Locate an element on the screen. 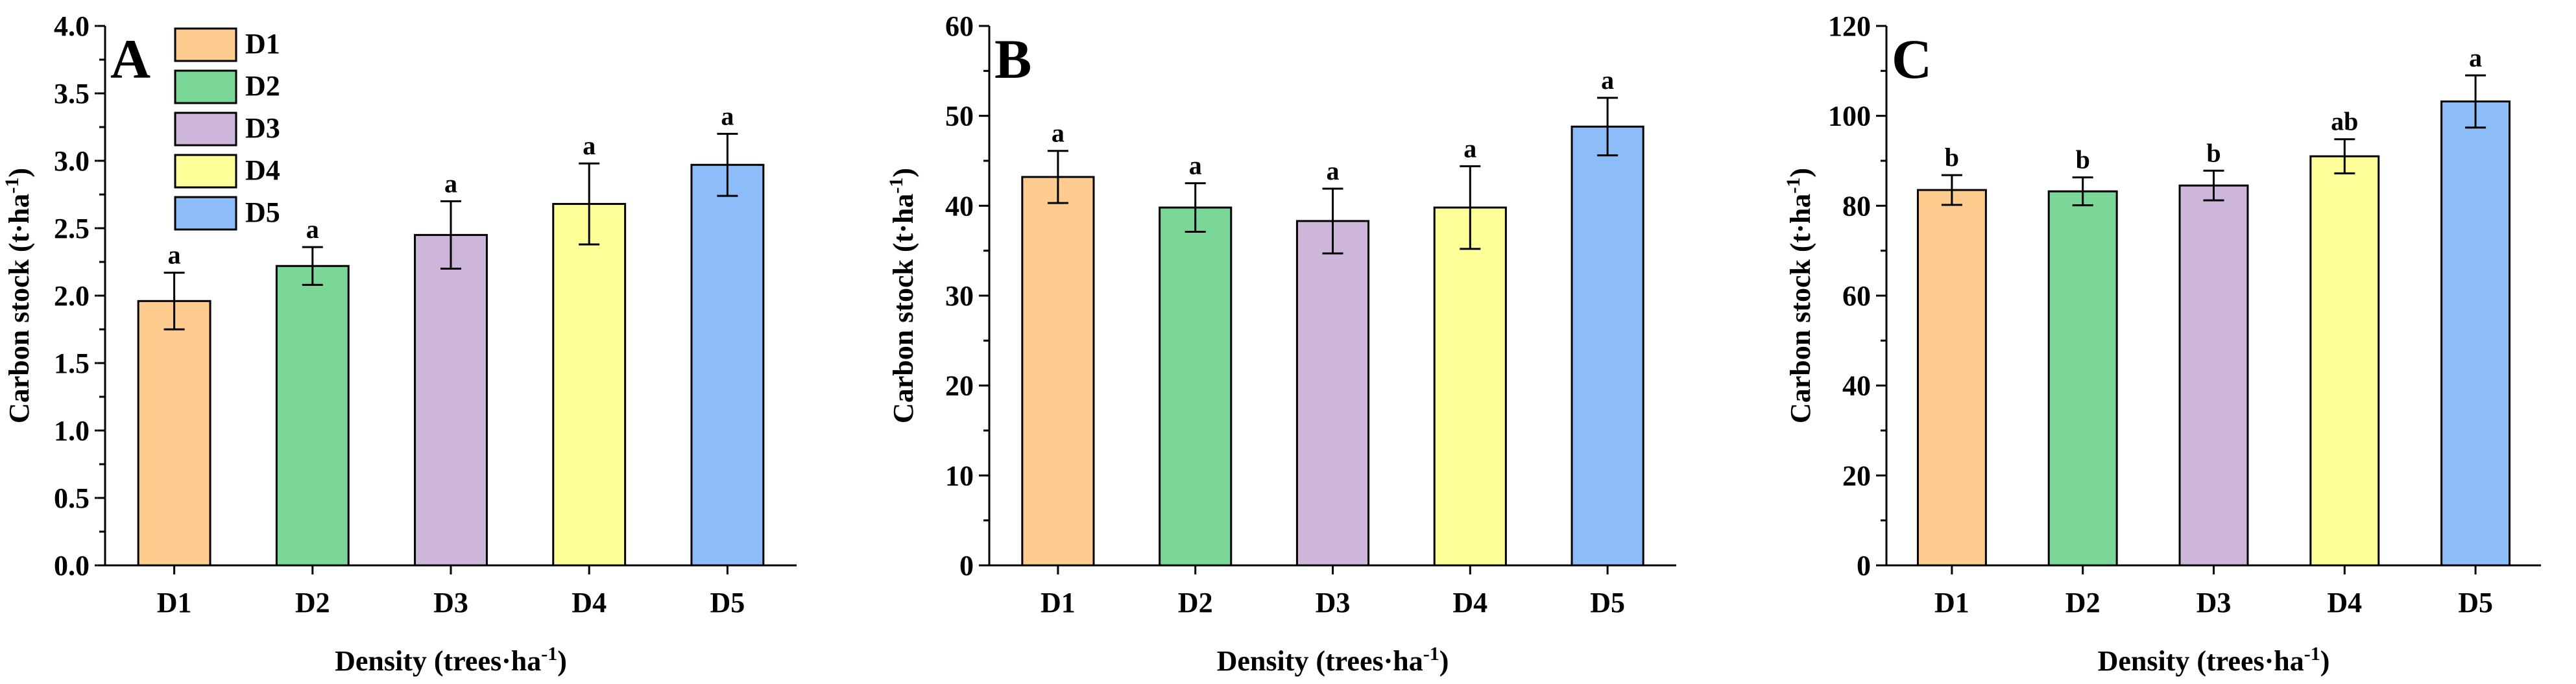 This screenshot has width=2576, height=684. y-tick-label: 2.5 is located at coordinates (72, 228).